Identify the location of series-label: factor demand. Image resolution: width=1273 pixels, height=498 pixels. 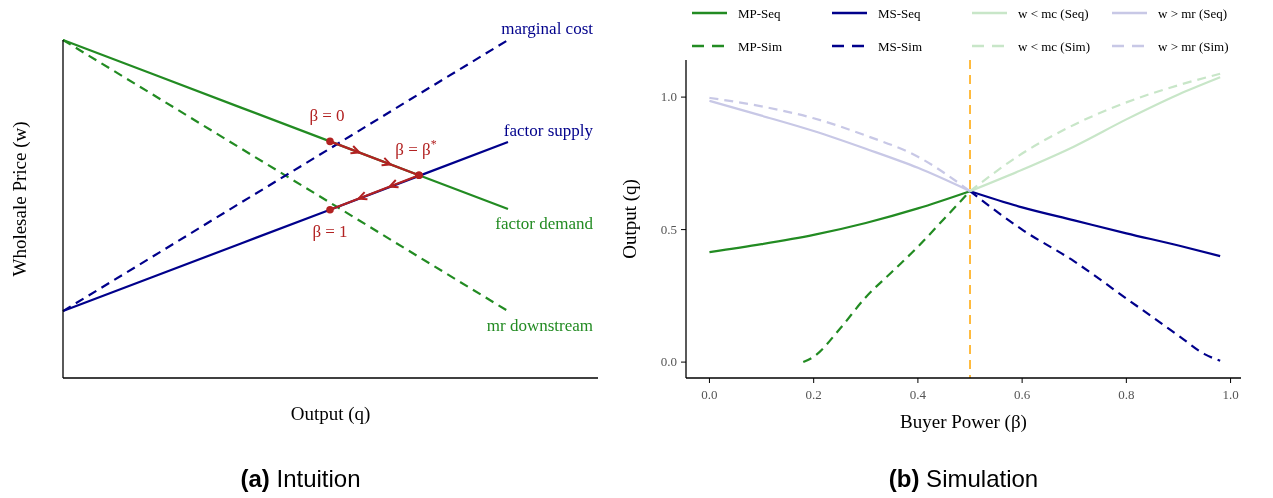
(544, 223).